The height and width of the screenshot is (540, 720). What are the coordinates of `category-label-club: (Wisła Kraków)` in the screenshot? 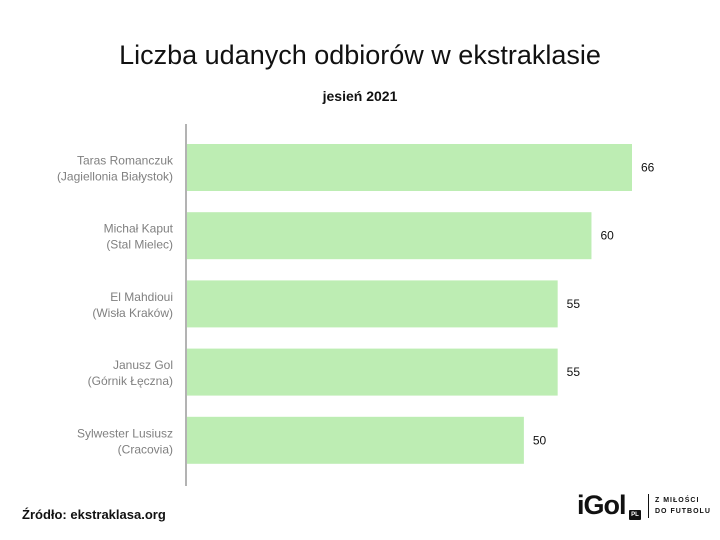 It's located at (132, 313).